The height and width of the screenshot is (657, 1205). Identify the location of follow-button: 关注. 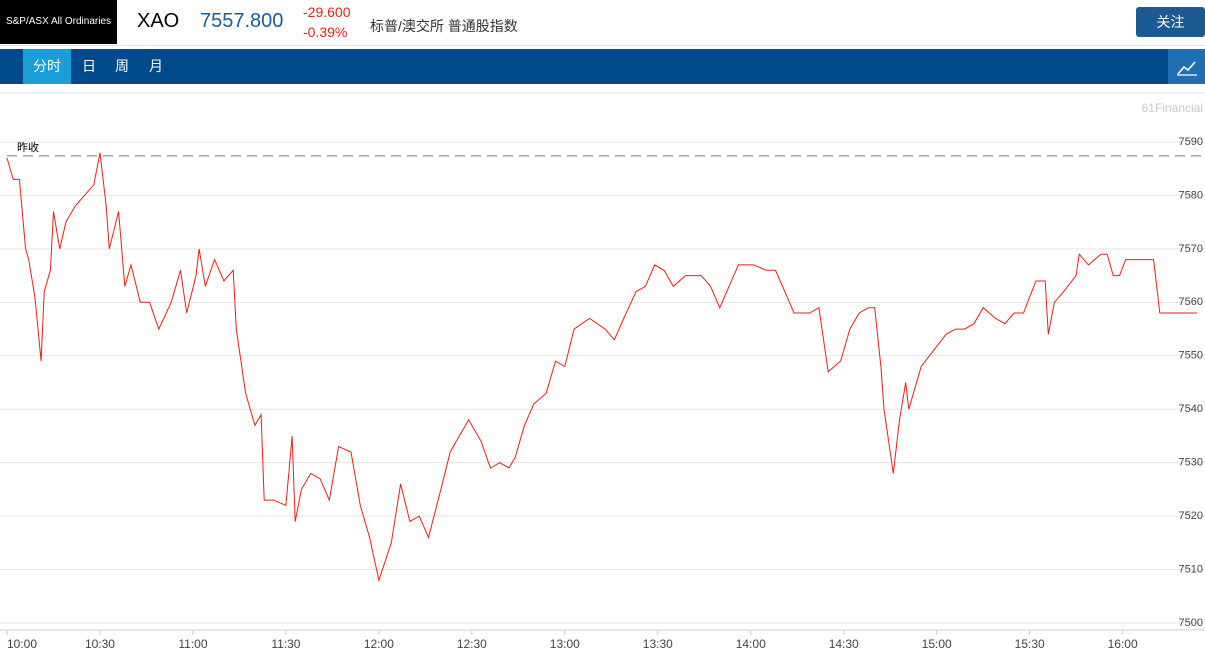
(1170, 22).